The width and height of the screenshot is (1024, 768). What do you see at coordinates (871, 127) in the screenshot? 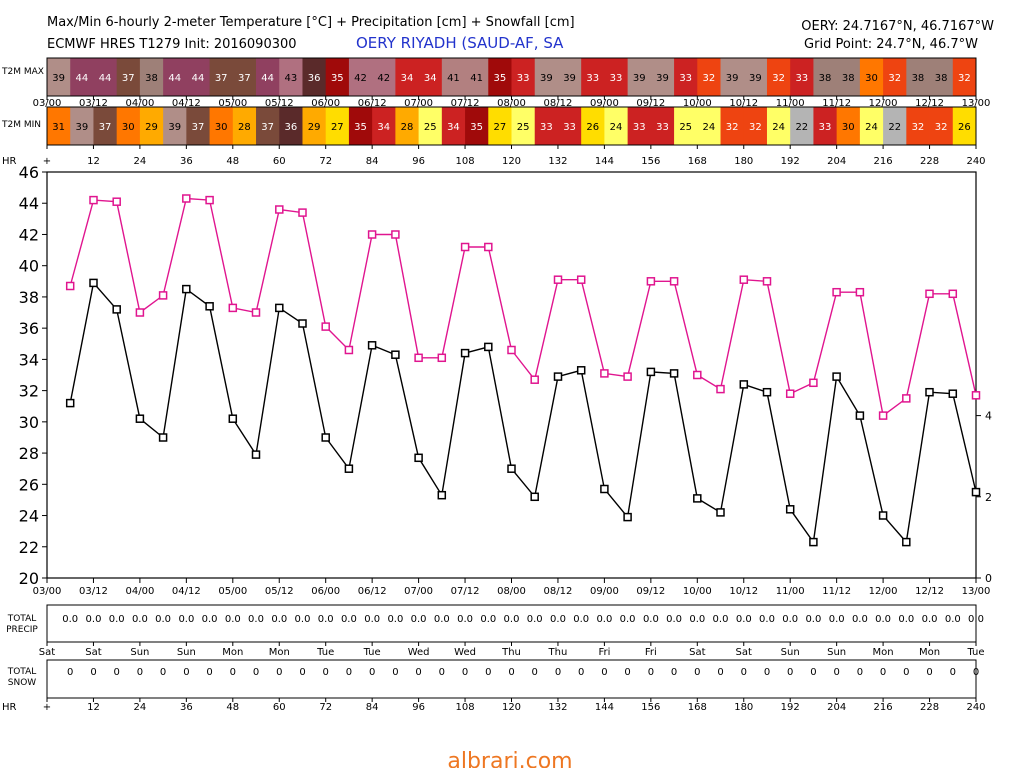
I see `strip-cell-value: 24` at bounding box center [871, 127].